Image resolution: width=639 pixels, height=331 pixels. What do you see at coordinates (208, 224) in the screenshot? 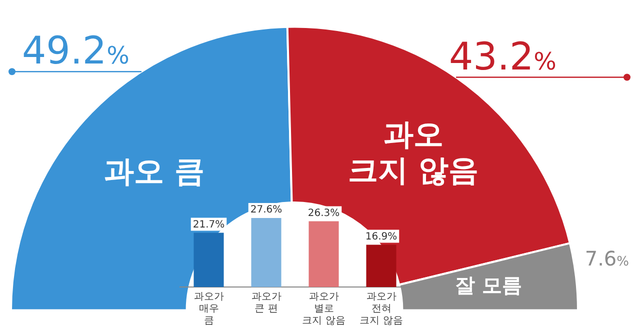
I see `data-label: 21.7%` at bounding box center [208, 224].